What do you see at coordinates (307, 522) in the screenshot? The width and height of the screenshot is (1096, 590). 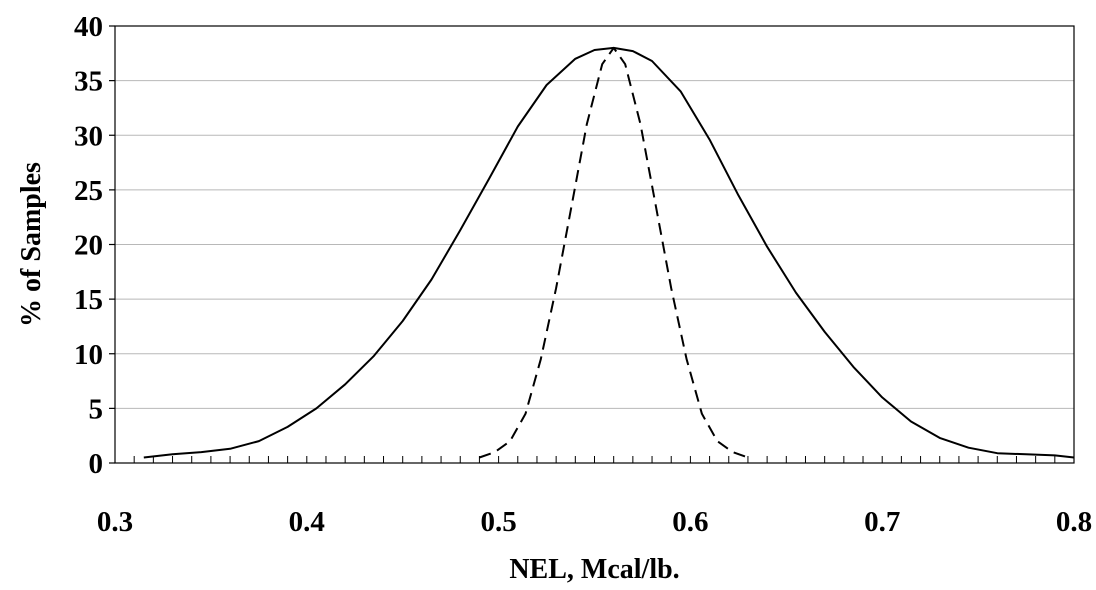 I see `x-tick-label-0.4: 0.4` at bounding box center [307, 522].